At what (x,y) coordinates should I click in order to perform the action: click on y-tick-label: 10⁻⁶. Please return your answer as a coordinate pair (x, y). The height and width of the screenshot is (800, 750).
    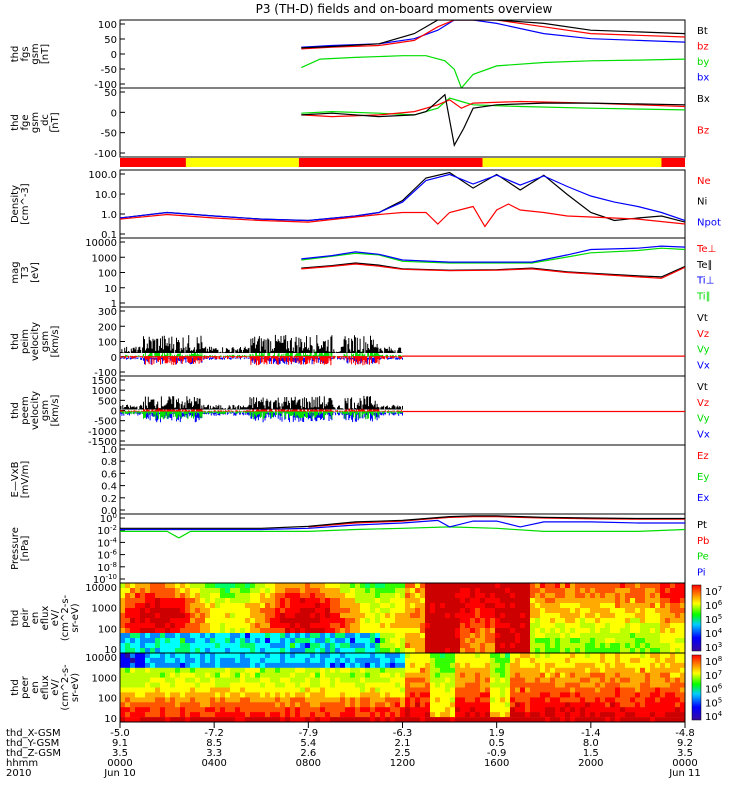
    Looking at the image, I should click on (107, 555).